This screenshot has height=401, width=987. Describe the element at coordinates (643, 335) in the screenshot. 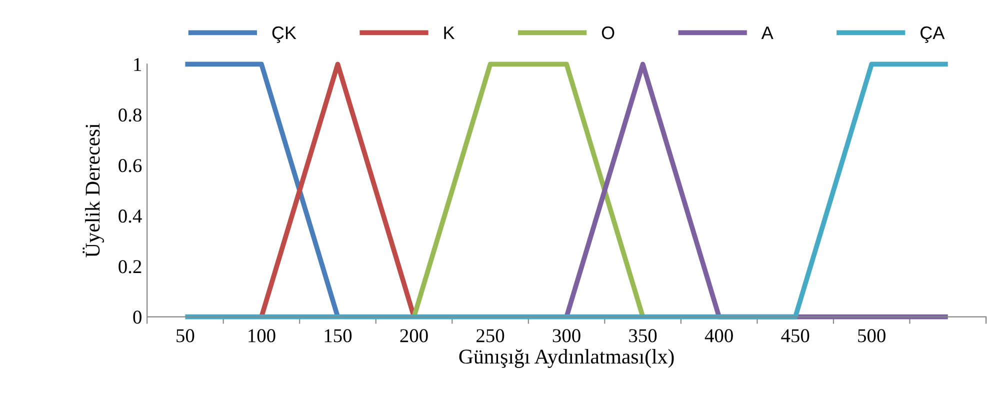

I see `x-tick-label: 350` at that location.